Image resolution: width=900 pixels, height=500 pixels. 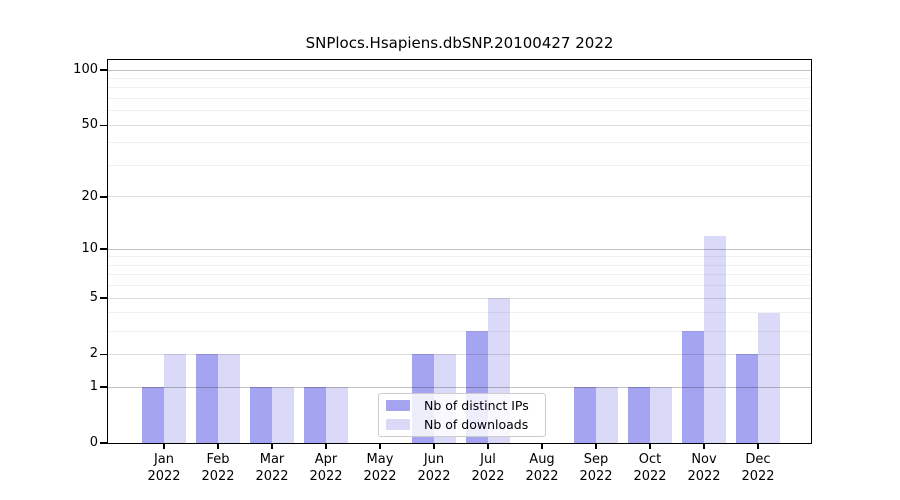 What do you see at coordinates (89, 125) in the screenshot?
I see `y-tick-label-50: 50` at bounding box center [89, 125].